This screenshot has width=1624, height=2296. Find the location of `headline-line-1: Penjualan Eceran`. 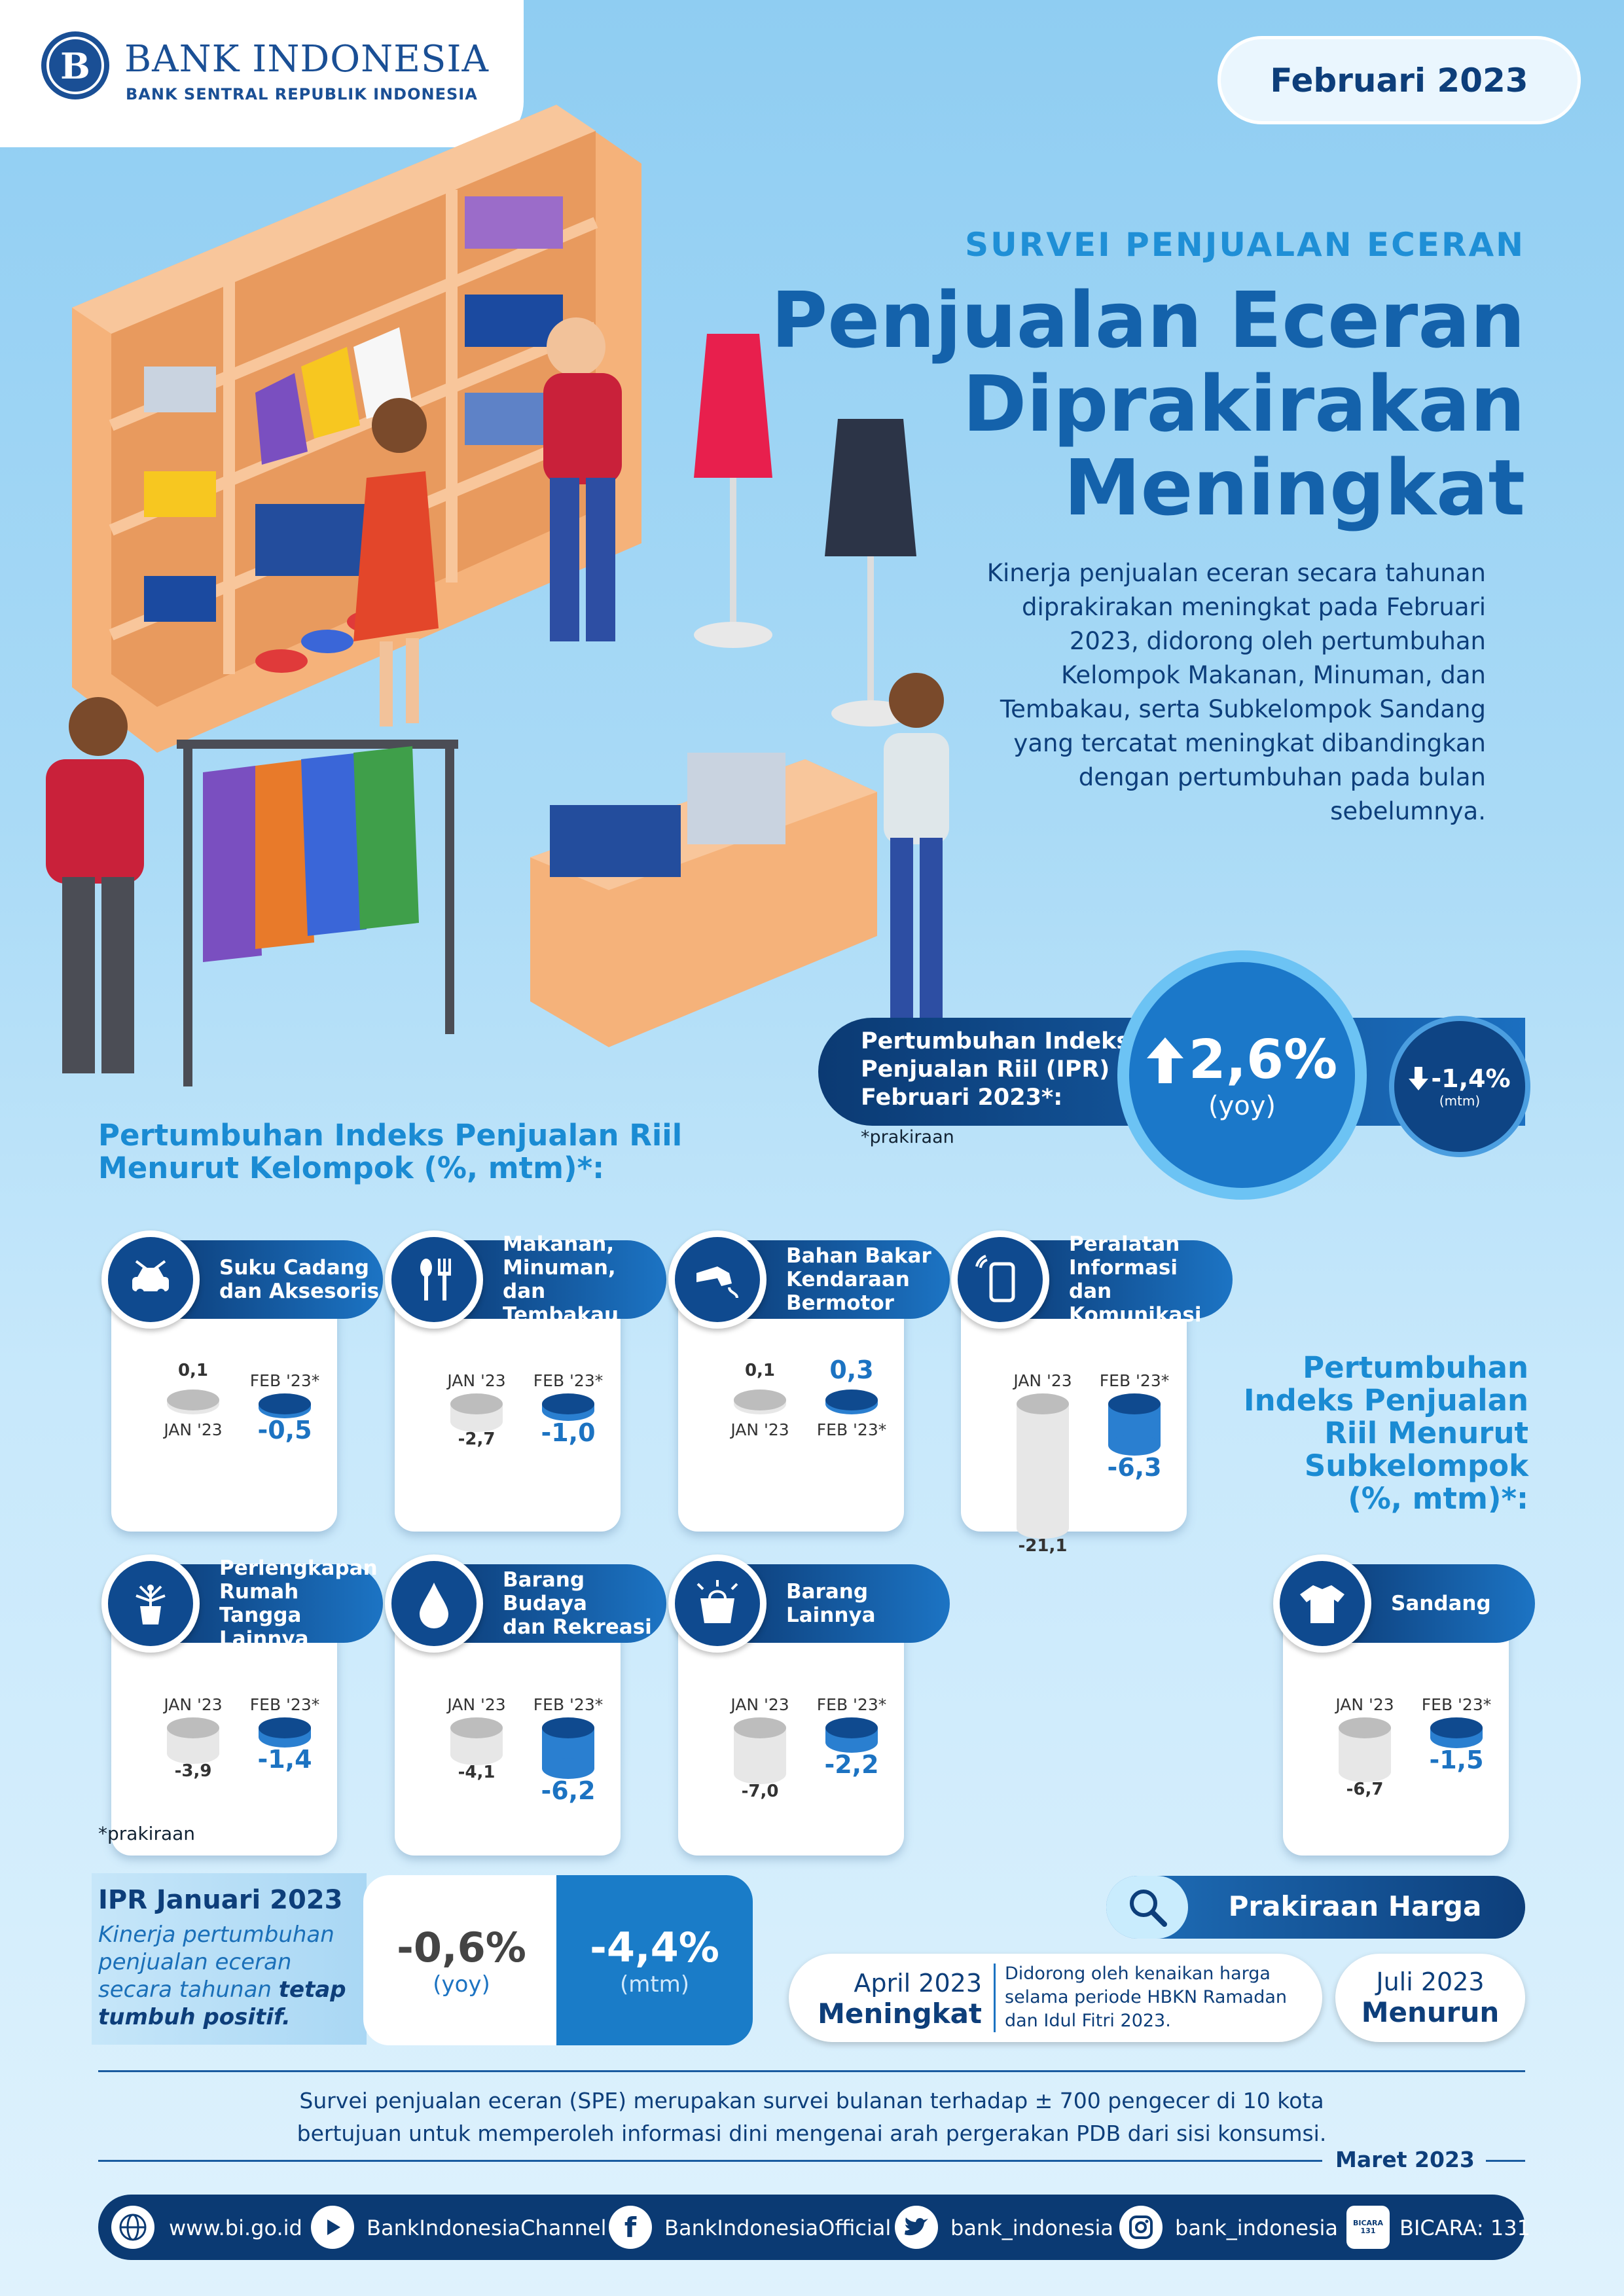

headline-line-1: Penjualan Eceran is located at coordinates (1147, 320).